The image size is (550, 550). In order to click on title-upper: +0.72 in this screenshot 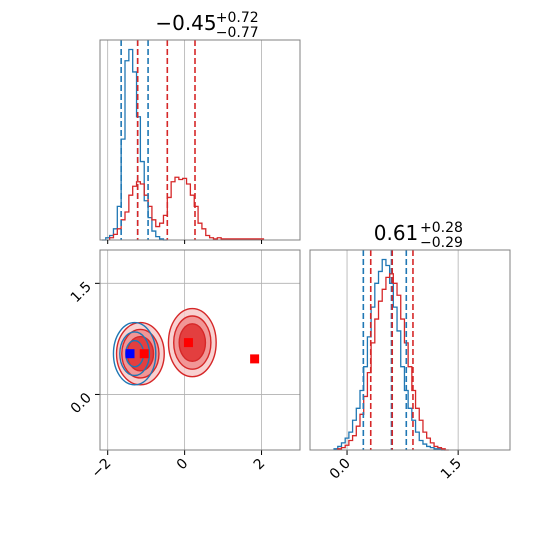, I will do `click(237, 18)`.